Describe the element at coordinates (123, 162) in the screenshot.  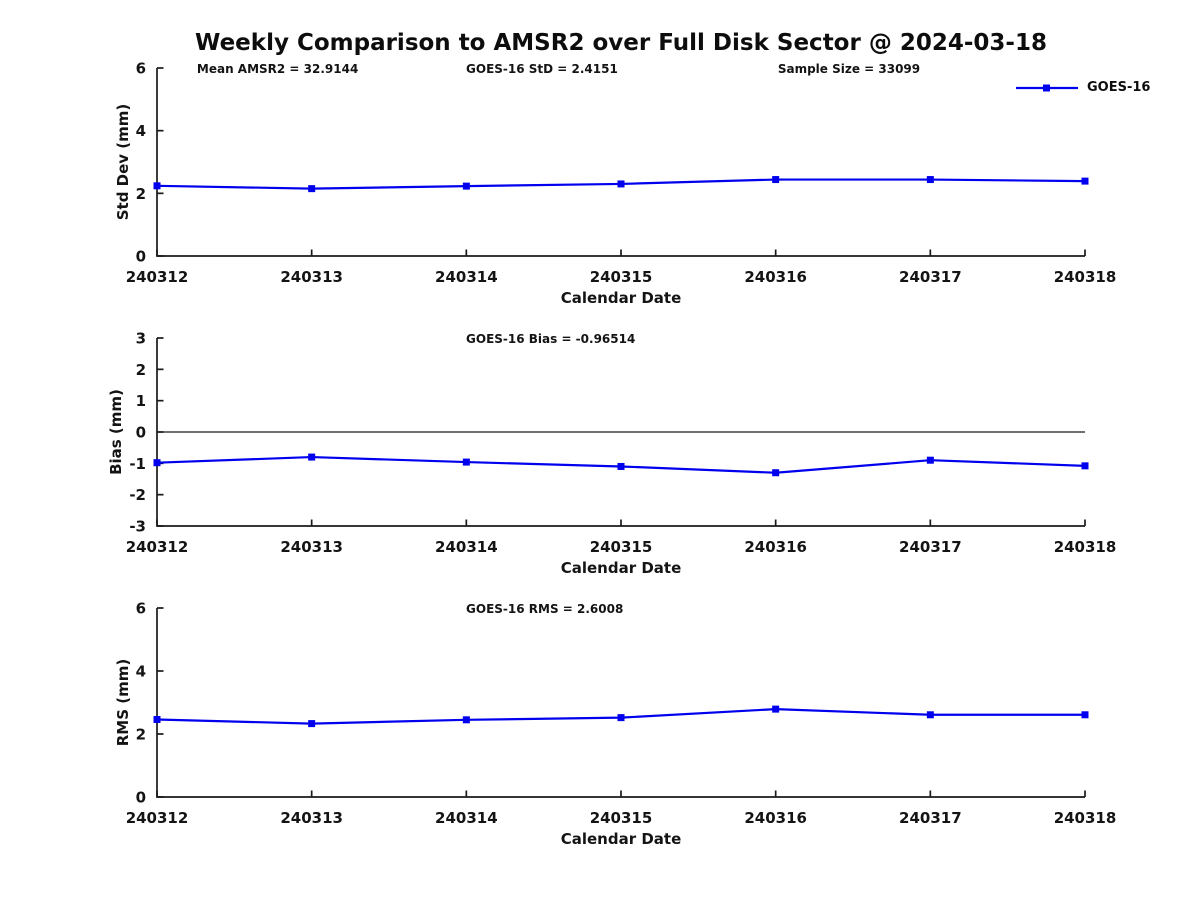
I see `y-axis-label: Std Dev (mm)` at that location.